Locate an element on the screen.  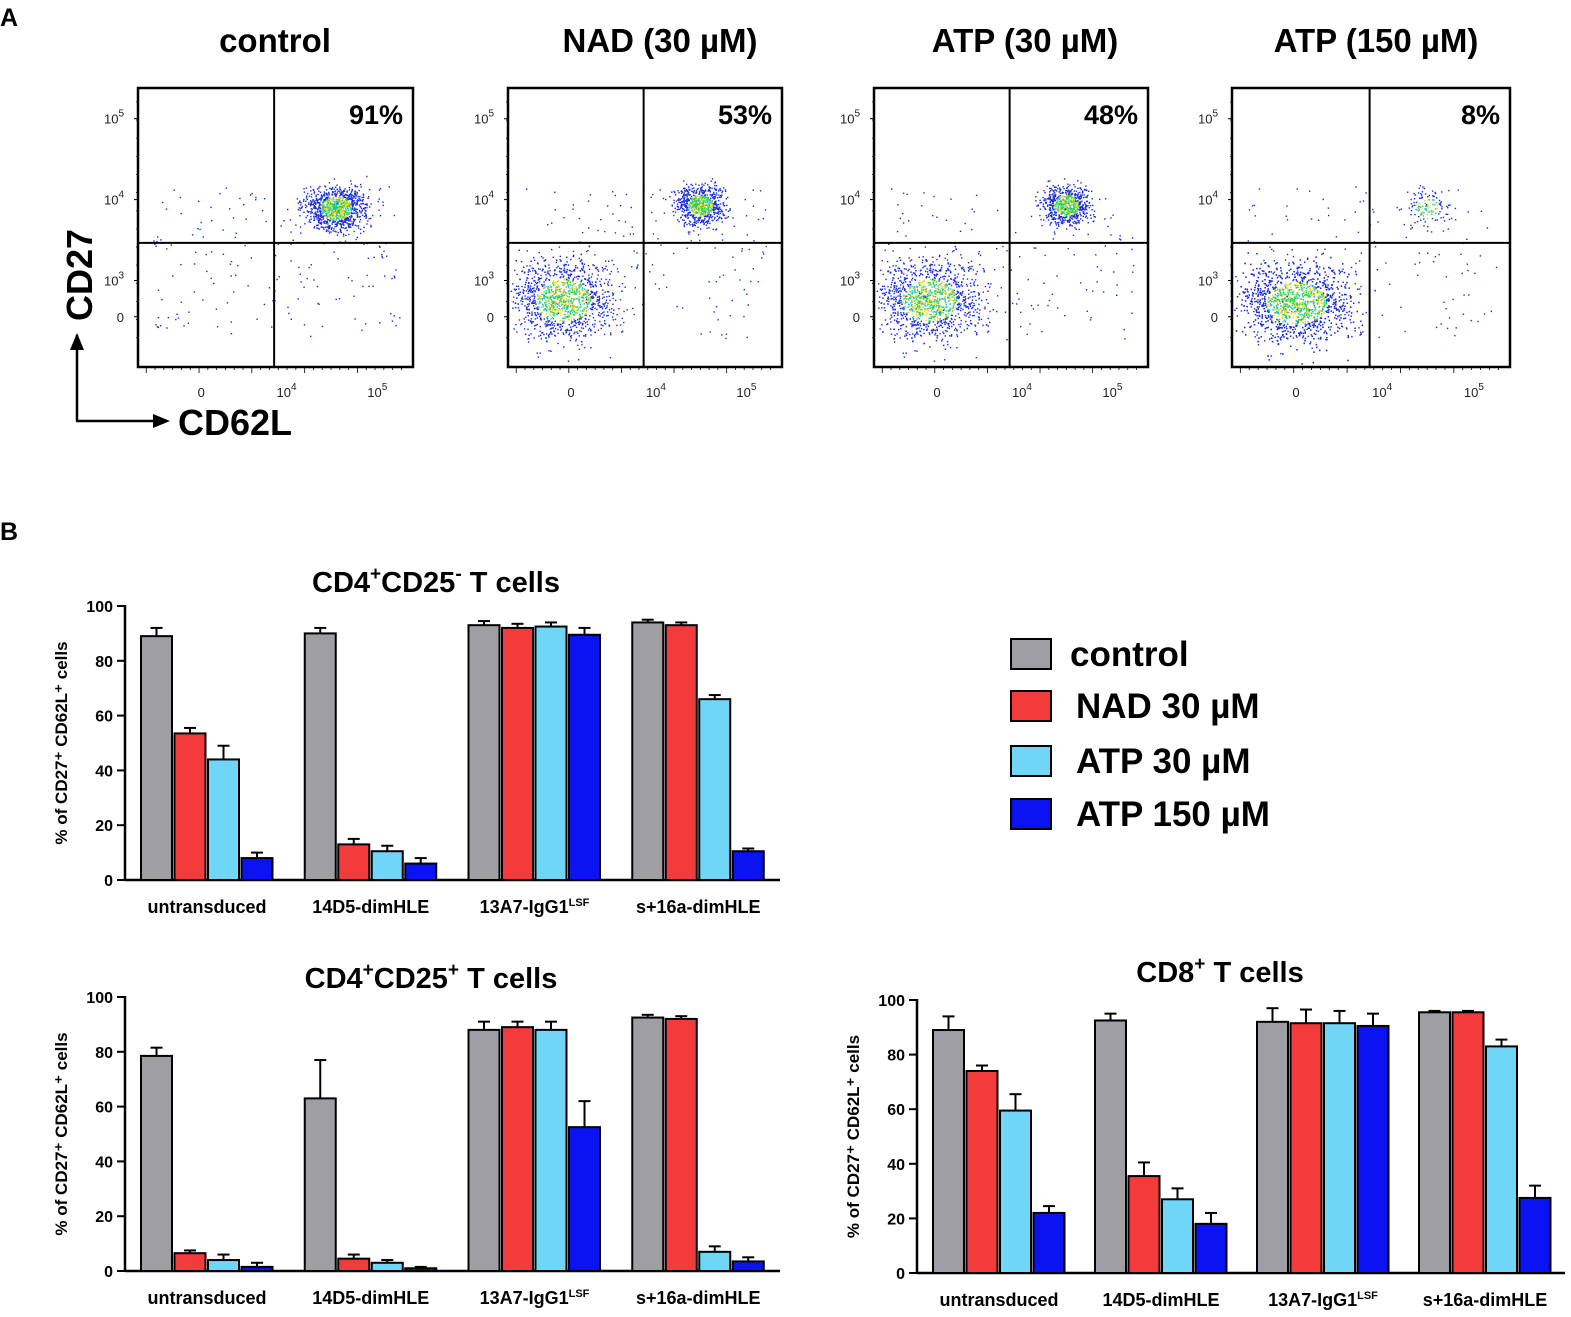
flow-plot-1: control 91% 10⁵ 10⁴ 10³ 0 0 10⁴ 10⁵ is located at coordinates (259, 211).